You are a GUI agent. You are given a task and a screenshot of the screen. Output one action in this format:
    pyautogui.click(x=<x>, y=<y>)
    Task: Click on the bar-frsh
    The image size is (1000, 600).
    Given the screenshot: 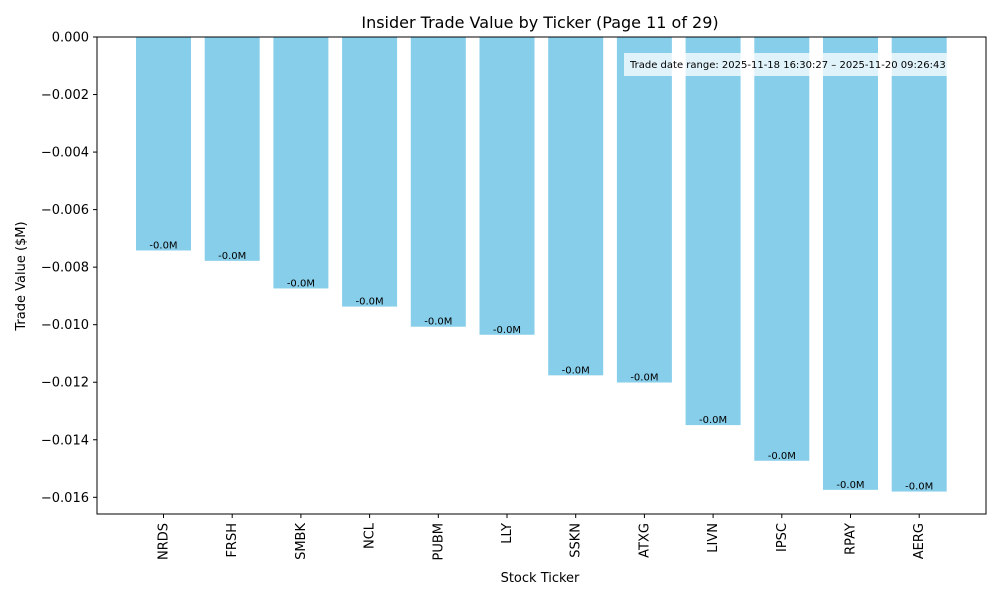 What is the action you would take?
    pyautogui.click(x=232, y=149)
    